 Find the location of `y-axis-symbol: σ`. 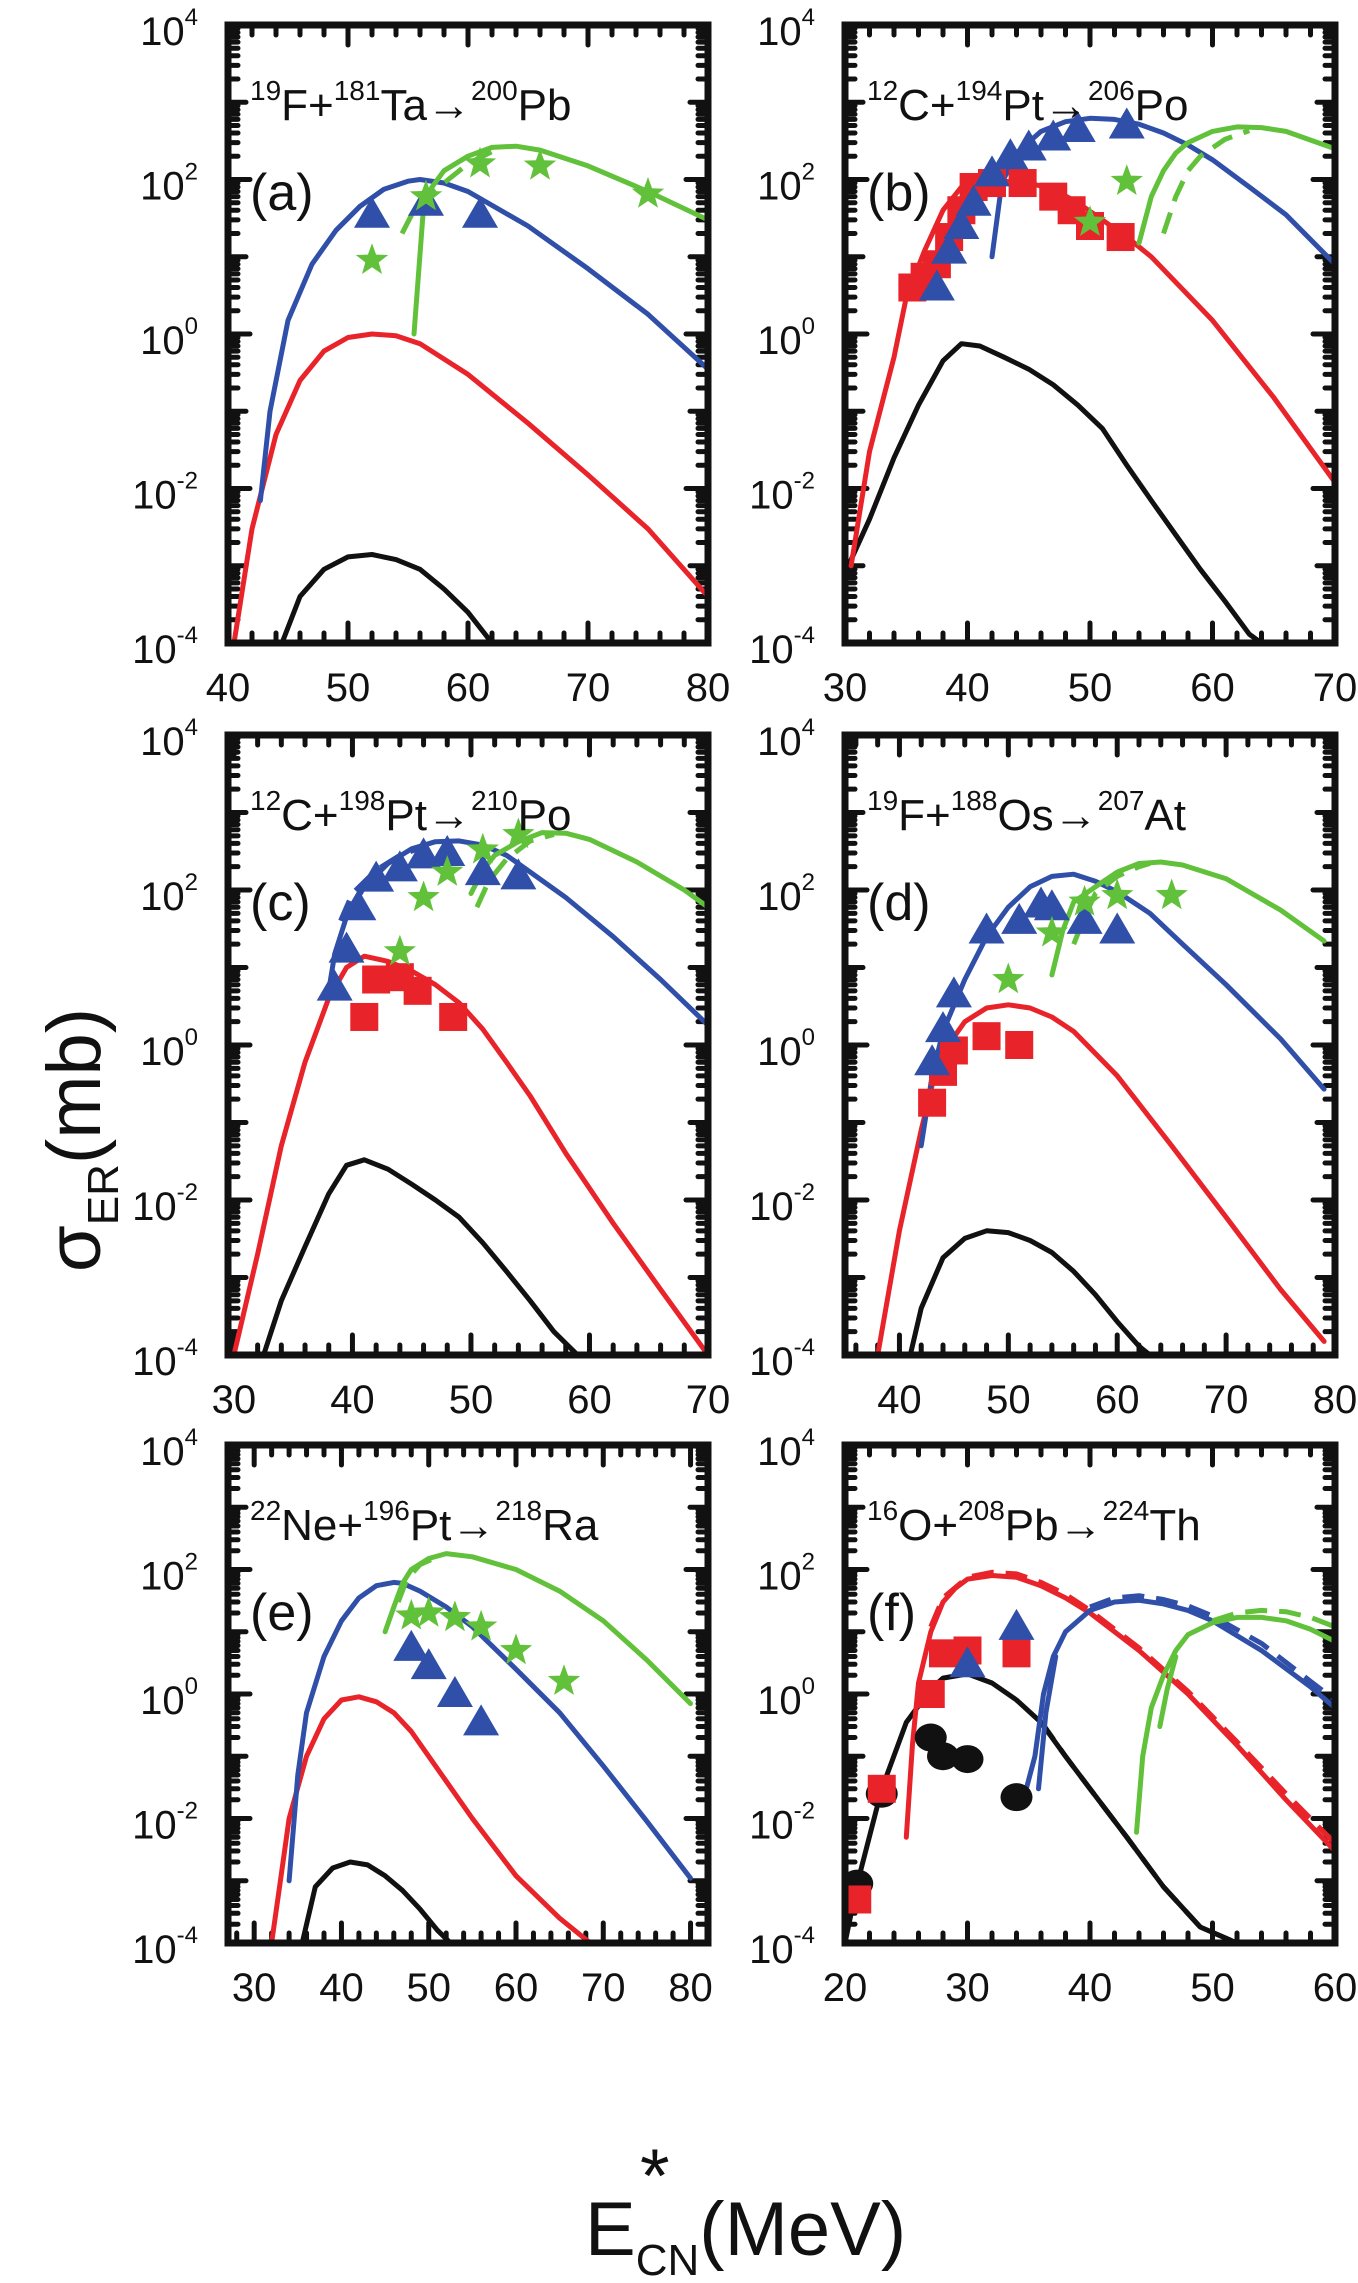

y-axis-symbol: σ is located at coordinates (74, 1248).